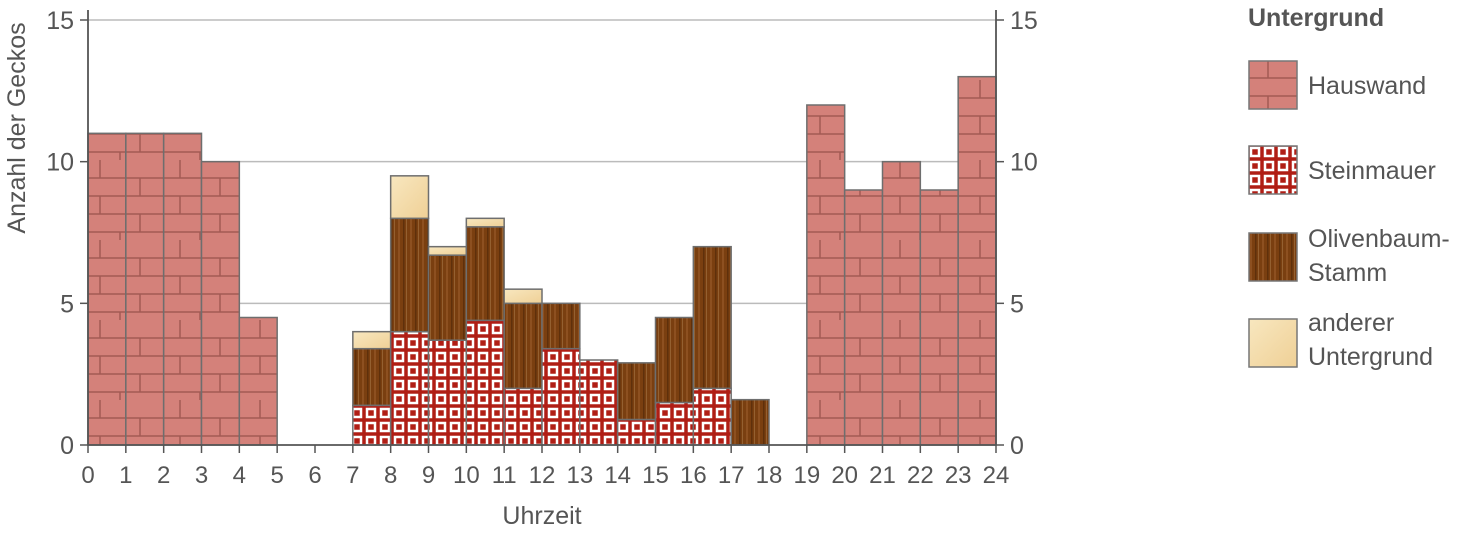  I want to click on legend-label-anderer: anderer Untergrund, so click(1388, 340).